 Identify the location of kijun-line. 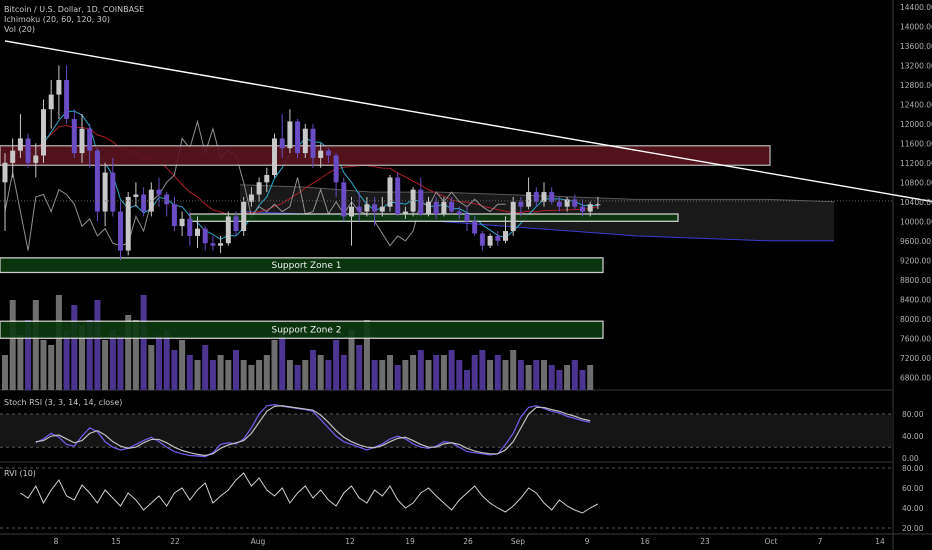
(301, 170).